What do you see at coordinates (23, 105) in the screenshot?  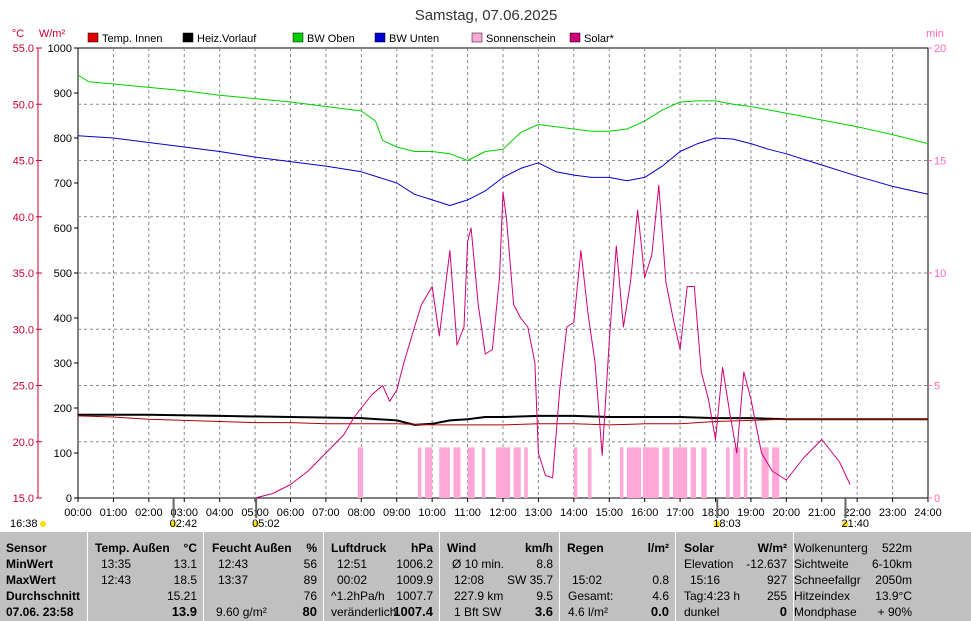 I see `temp-tick-label: 50.0` at bounding box center [23, 105].